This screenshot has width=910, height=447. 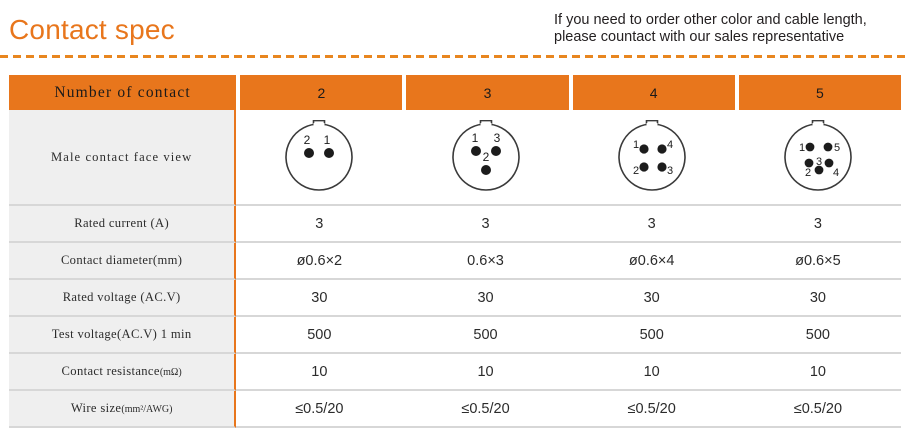 I want to click on contact-diameter-2pin: ø0.6×2, so click(x=319, y=261).